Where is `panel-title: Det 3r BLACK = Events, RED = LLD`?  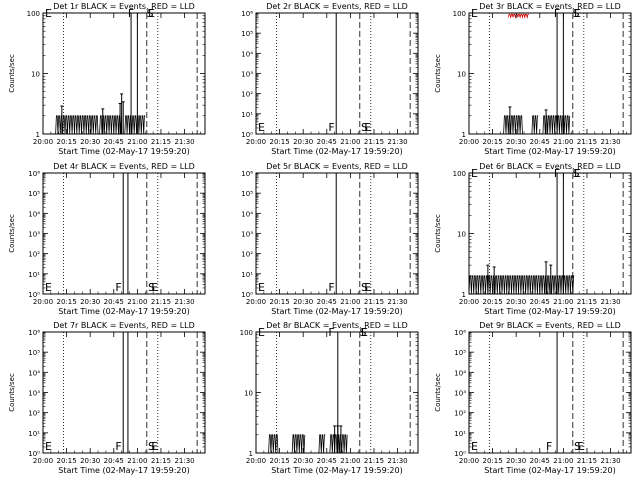
panel-title: Det 3r BLACK = Events, RED = LLD is located at coordinates (550, 6).